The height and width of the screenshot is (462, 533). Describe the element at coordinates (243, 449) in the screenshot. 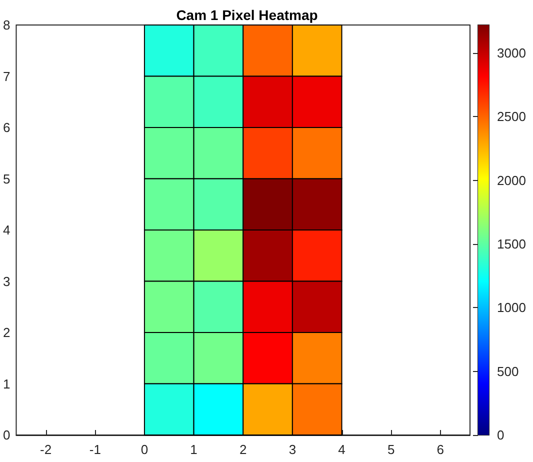

I see `x-tick-label: 2` at that location.